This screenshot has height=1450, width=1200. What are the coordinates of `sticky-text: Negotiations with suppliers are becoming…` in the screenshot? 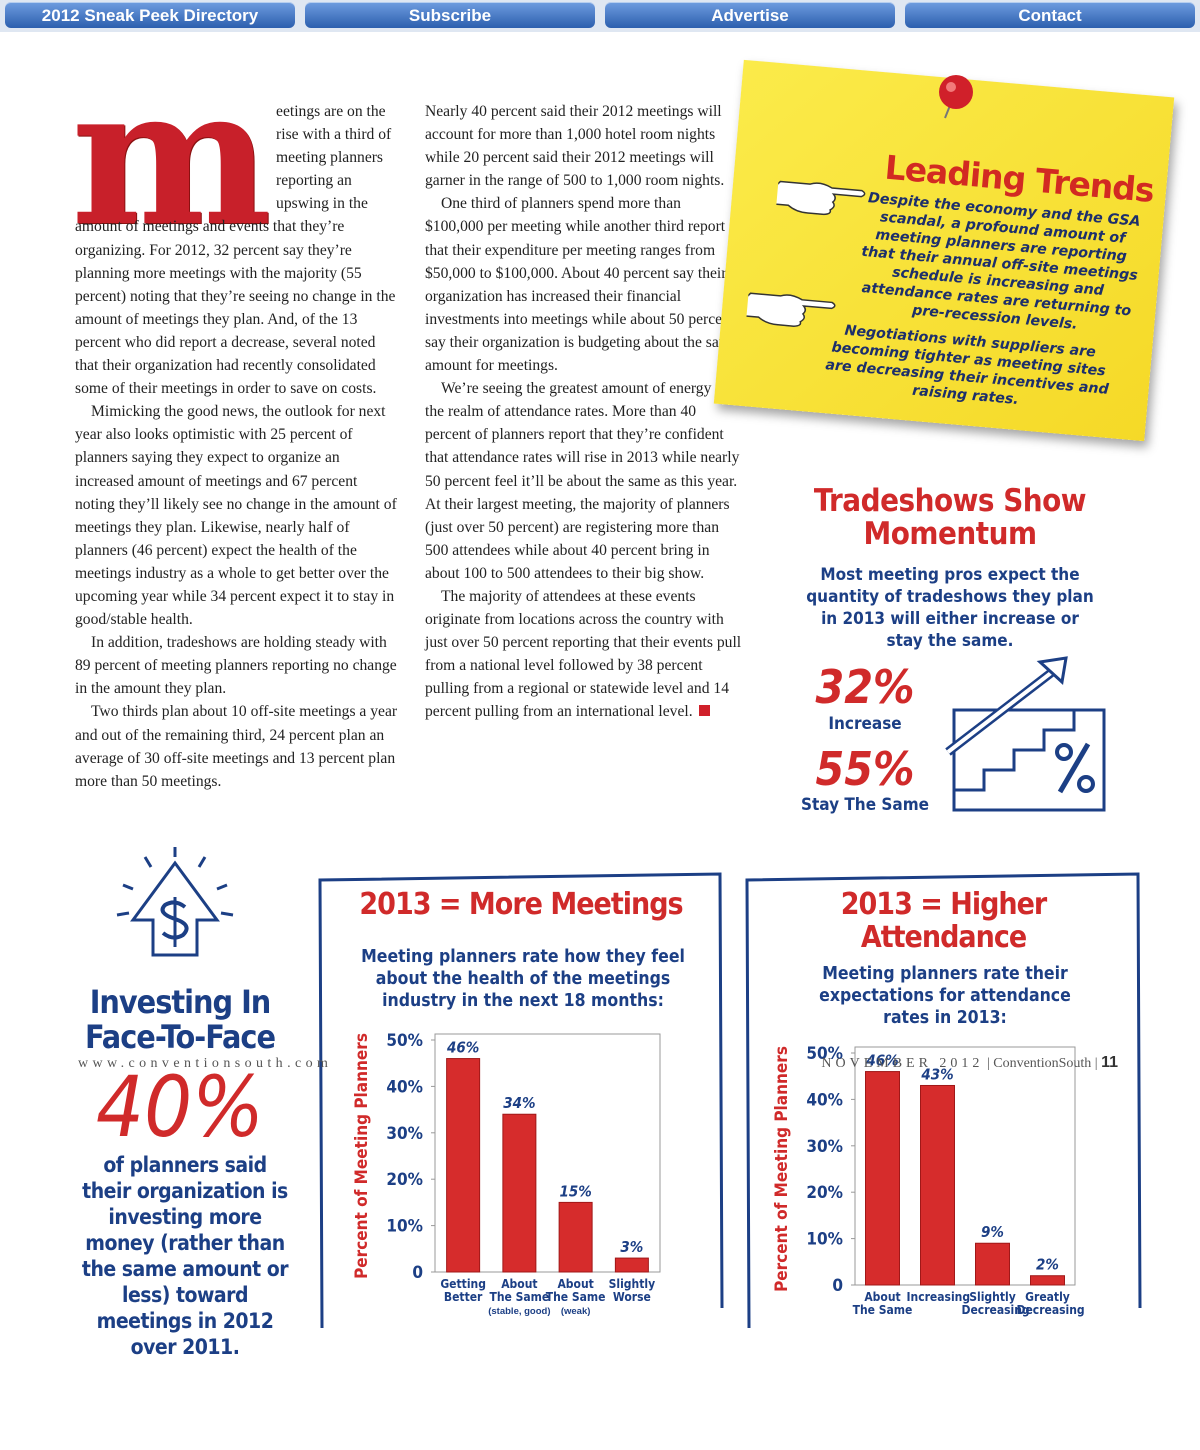 It's located at (967, 365).